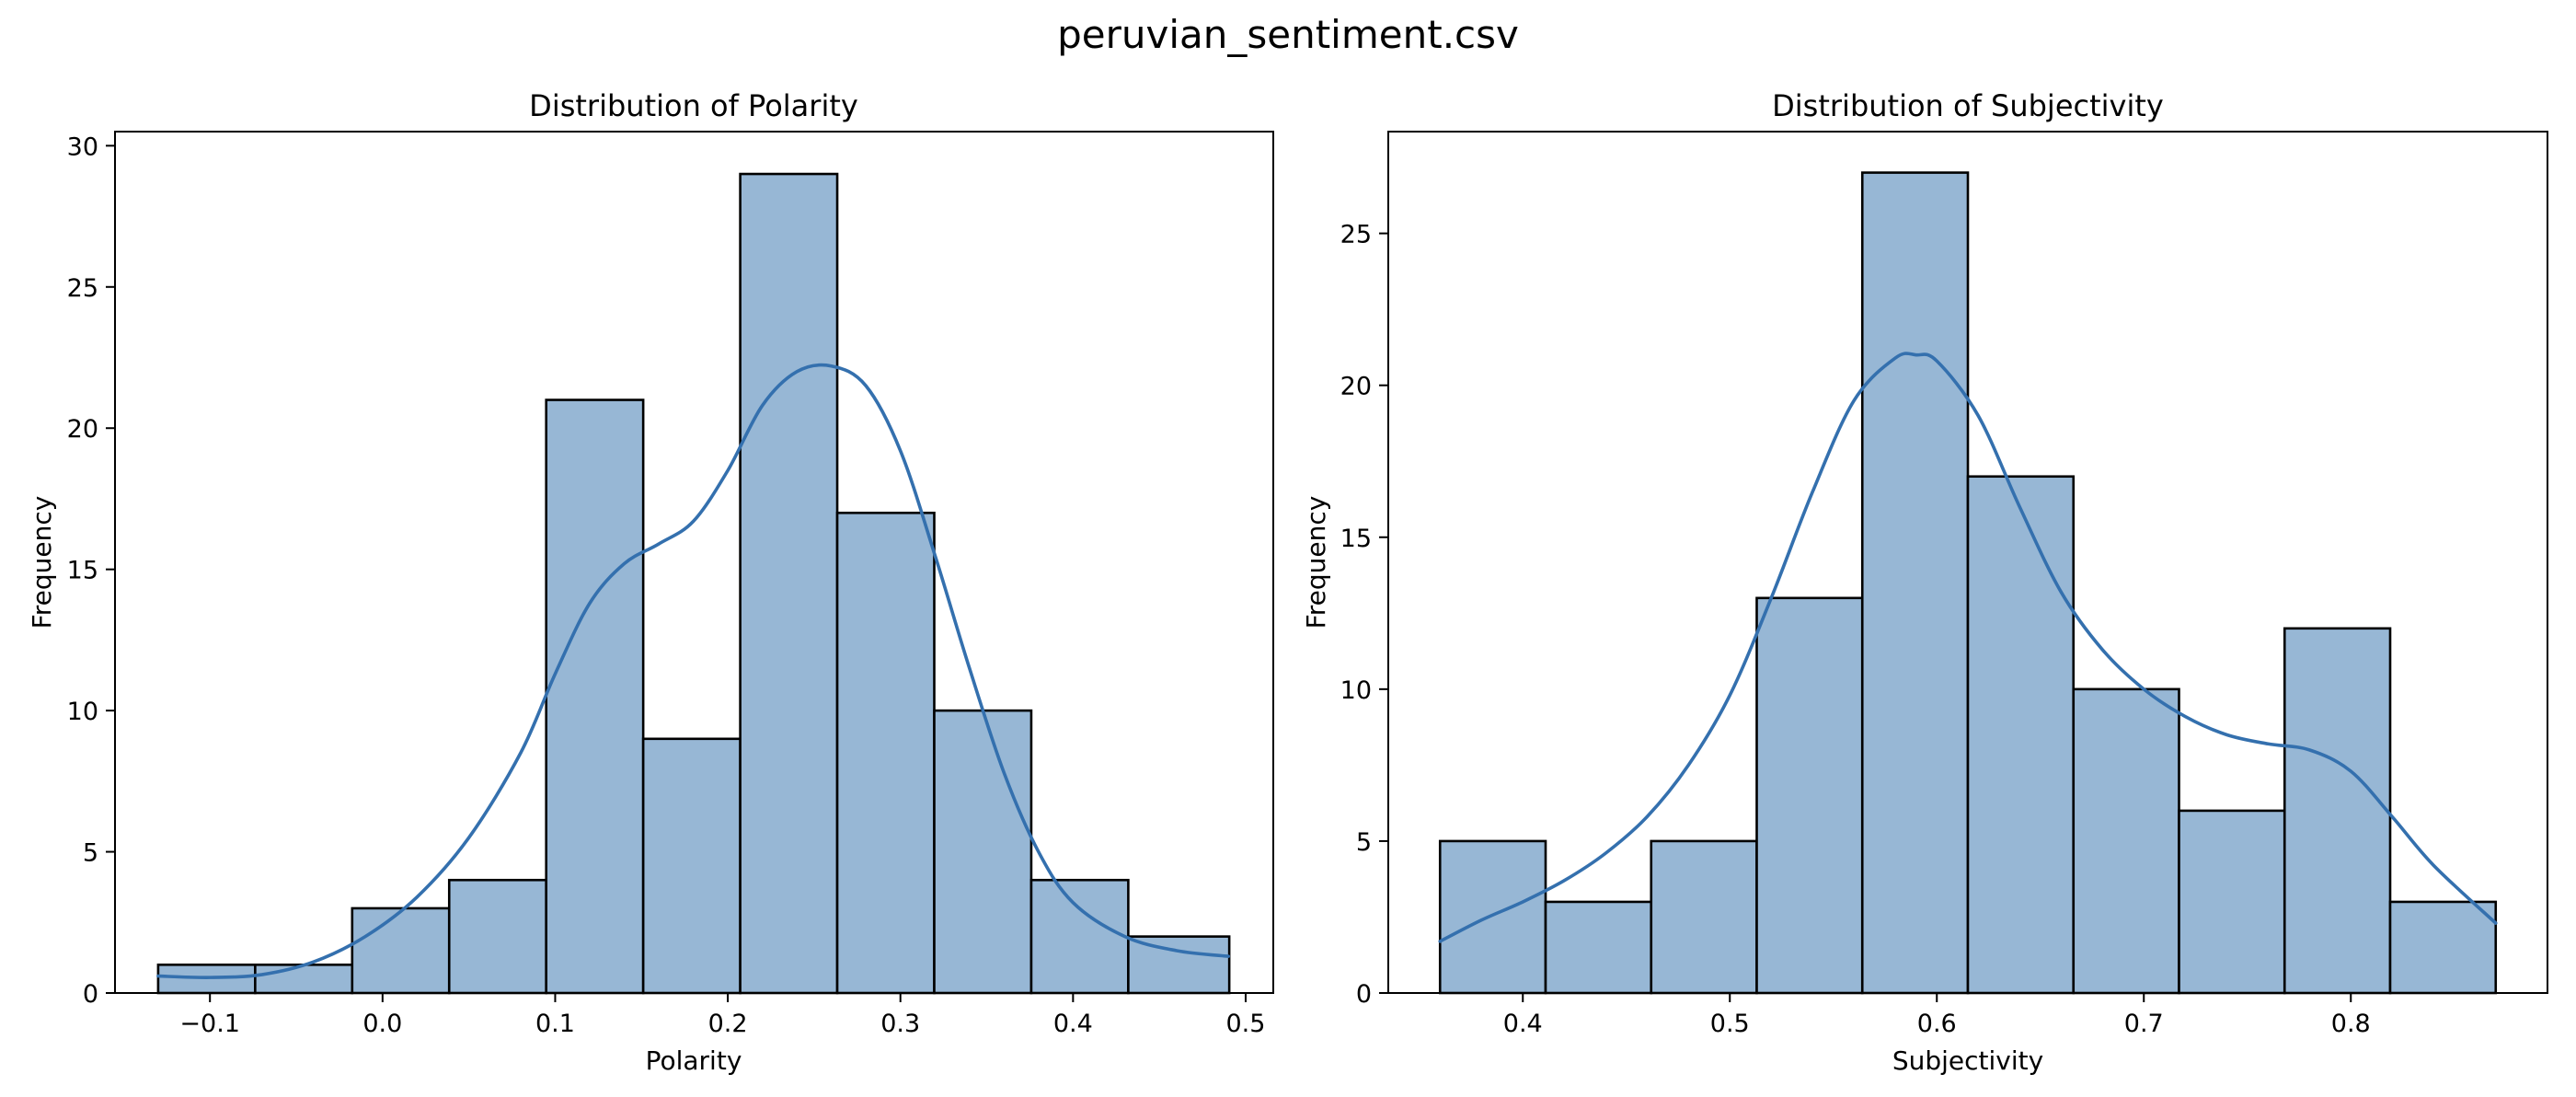 The image size is (2576, 1097). Describe the element at coordinates (900, 1024) in the screenshot. I see `polarity-x-tick-label: 0.3` at that location.